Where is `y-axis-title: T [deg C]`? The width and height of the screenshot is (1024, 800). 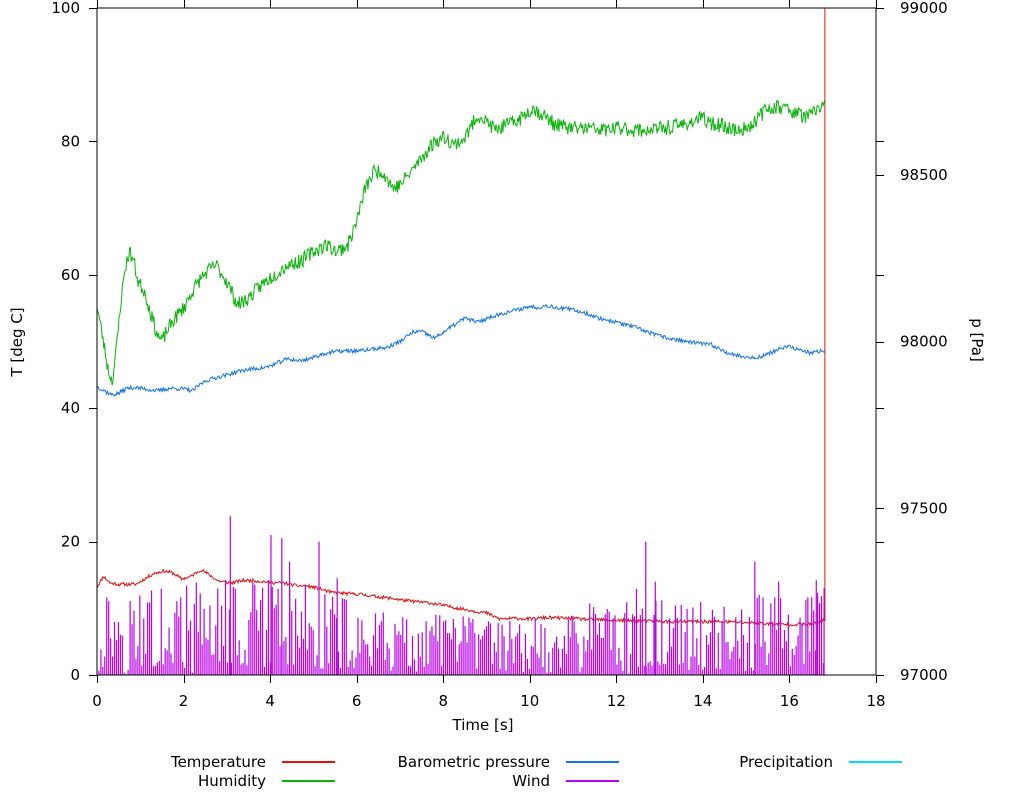
y-axis-title: T [deg C] is located at coordinates (17, 342).